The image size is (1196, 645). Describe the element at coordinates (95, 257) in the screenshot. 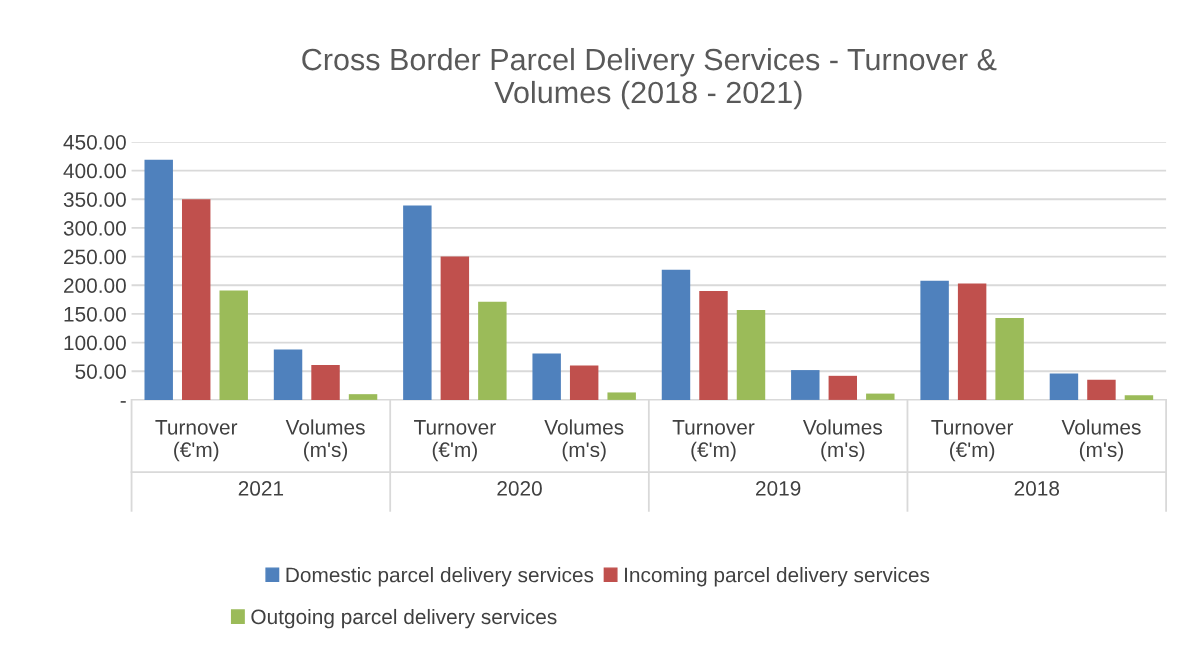

I see `y-tick-label: 250.00` at that location.